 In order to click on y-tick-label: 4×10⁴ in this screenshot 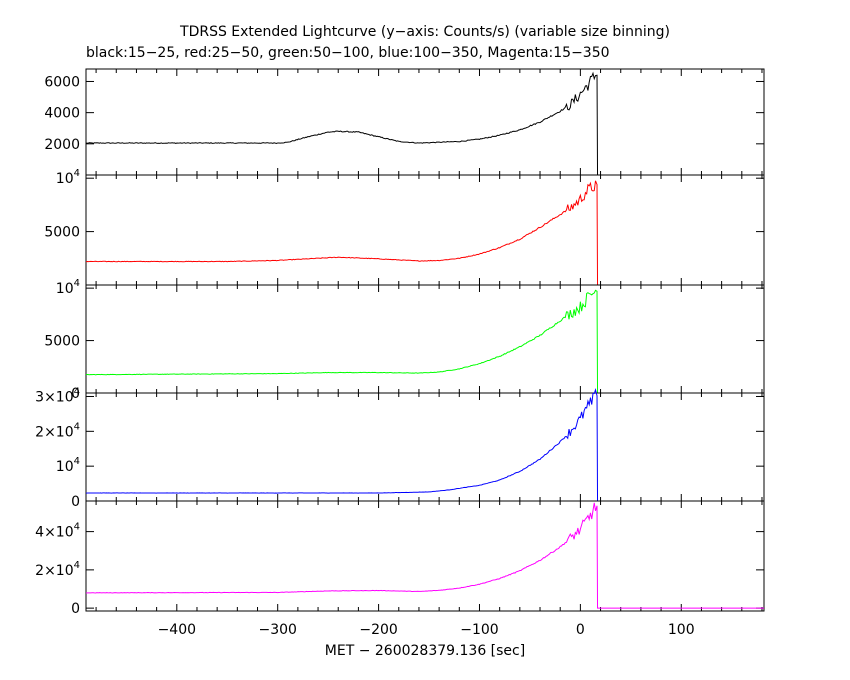, I will do `click(57, 531)`.